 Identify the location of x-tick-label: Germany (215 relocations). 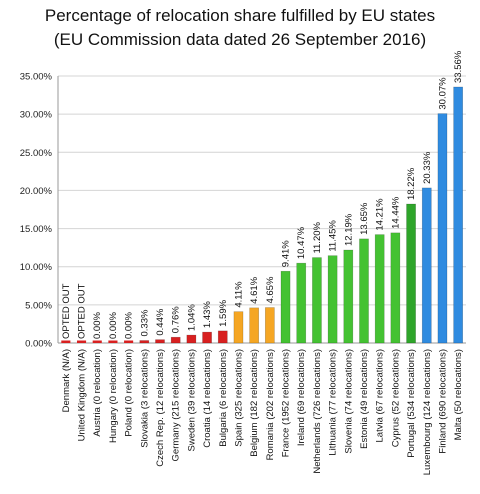
(176, 405).